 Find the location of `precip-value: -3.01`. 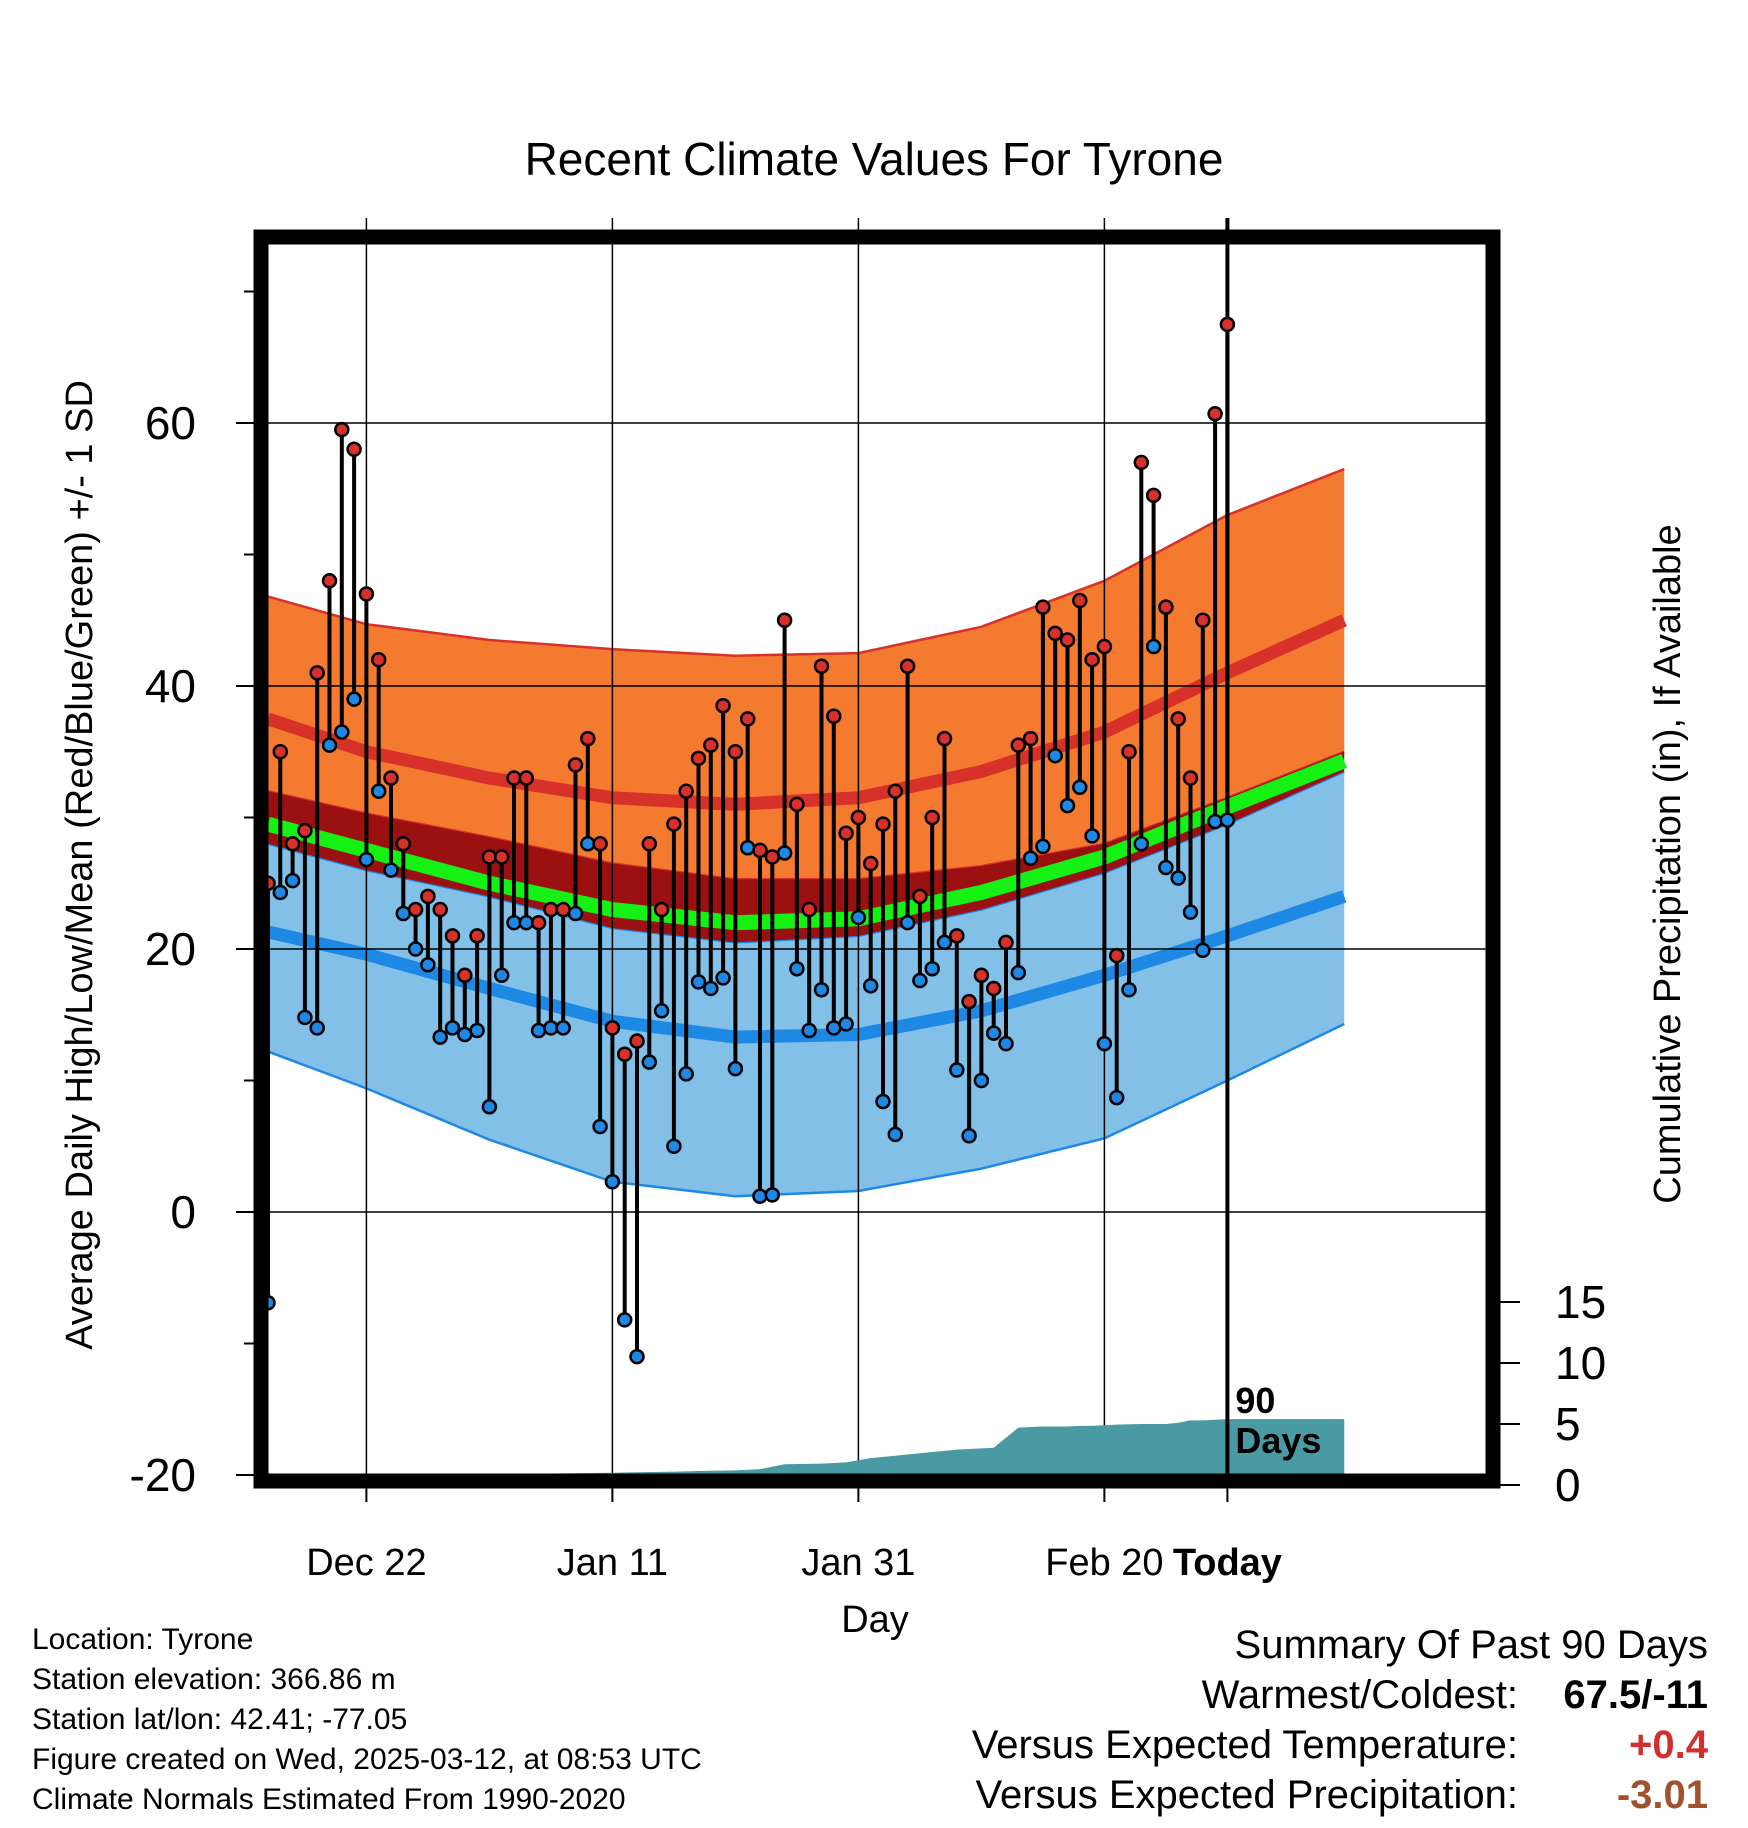

precip-value: -3.01 is located at coordinates (1662, 1795).